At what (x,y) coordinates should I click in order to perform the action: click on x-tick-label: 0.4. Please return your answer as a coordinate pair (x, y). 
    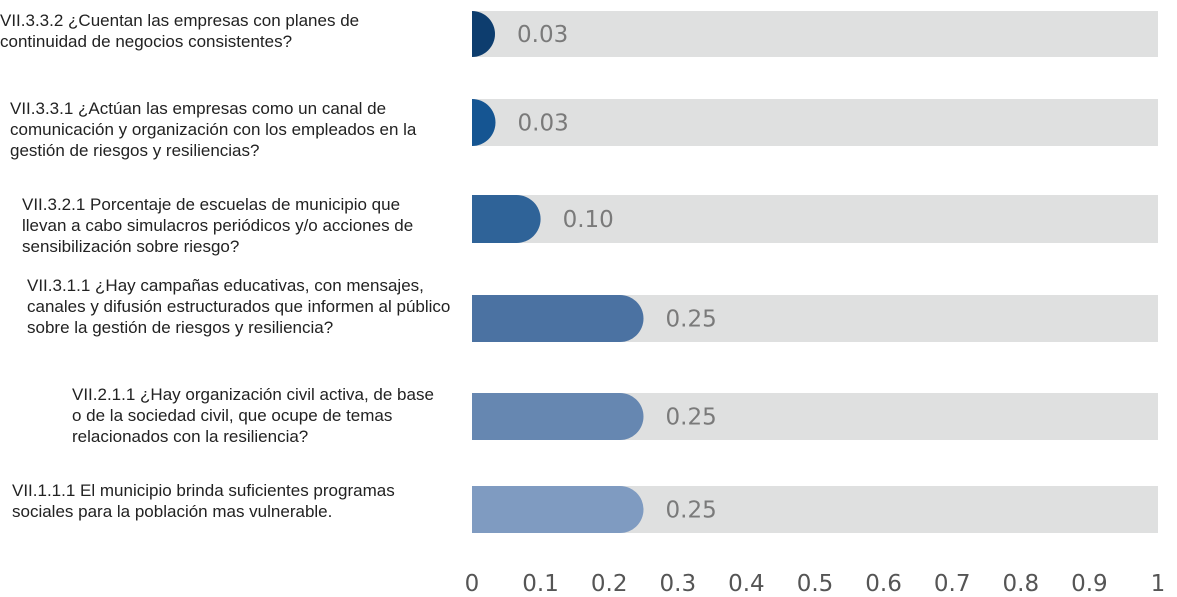
    Looking at the image, I should click on (746, 584).